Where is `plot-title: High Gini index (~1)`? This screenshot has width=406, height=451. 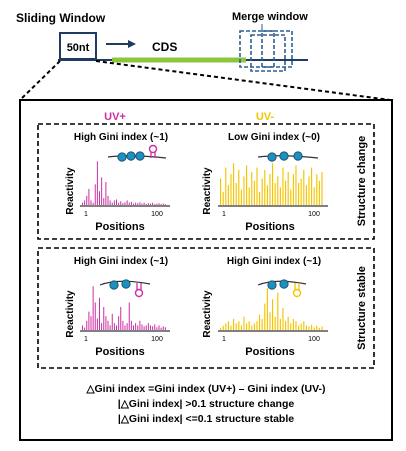 plot-title: High Gini index (~1) is located at coordinates (121, 137).